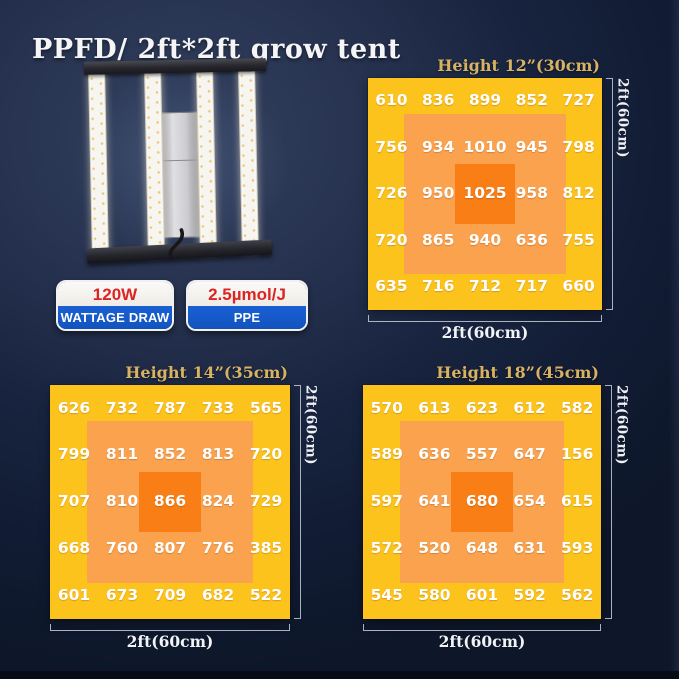  Describe the element at coordinates (434, 548) in the screenshot. I see `ppfd-value: 520` at that location.